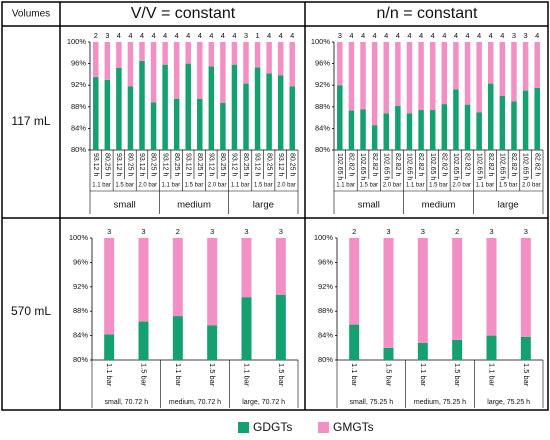  I want to click on header-cell: n/n = constant, so click(428, 13).